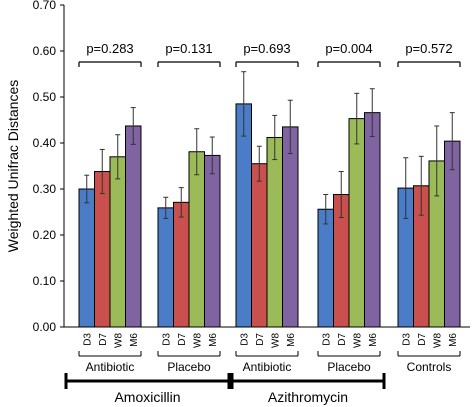 The height and width of the screenshot is (407, 472). I want to click on y-axis-label: Weighted Unifrac Distances, so click(13, 166).